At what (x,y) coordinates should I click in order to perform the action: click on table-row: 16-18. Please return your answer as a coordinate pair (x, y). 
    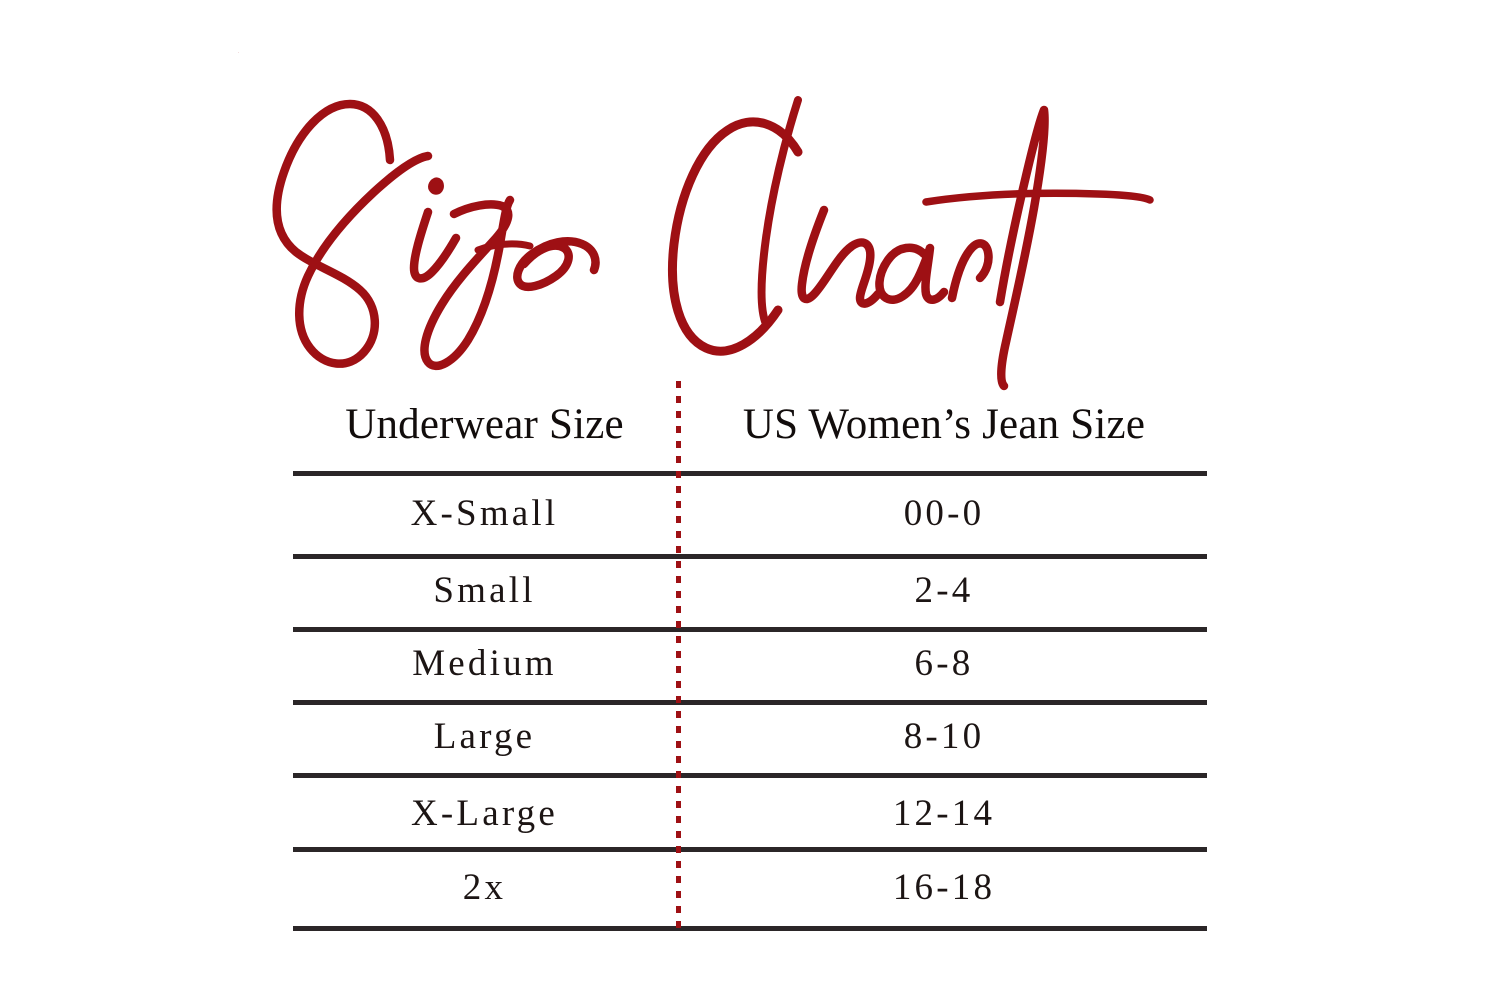
    Looking at the image, I should click on (944, 888).